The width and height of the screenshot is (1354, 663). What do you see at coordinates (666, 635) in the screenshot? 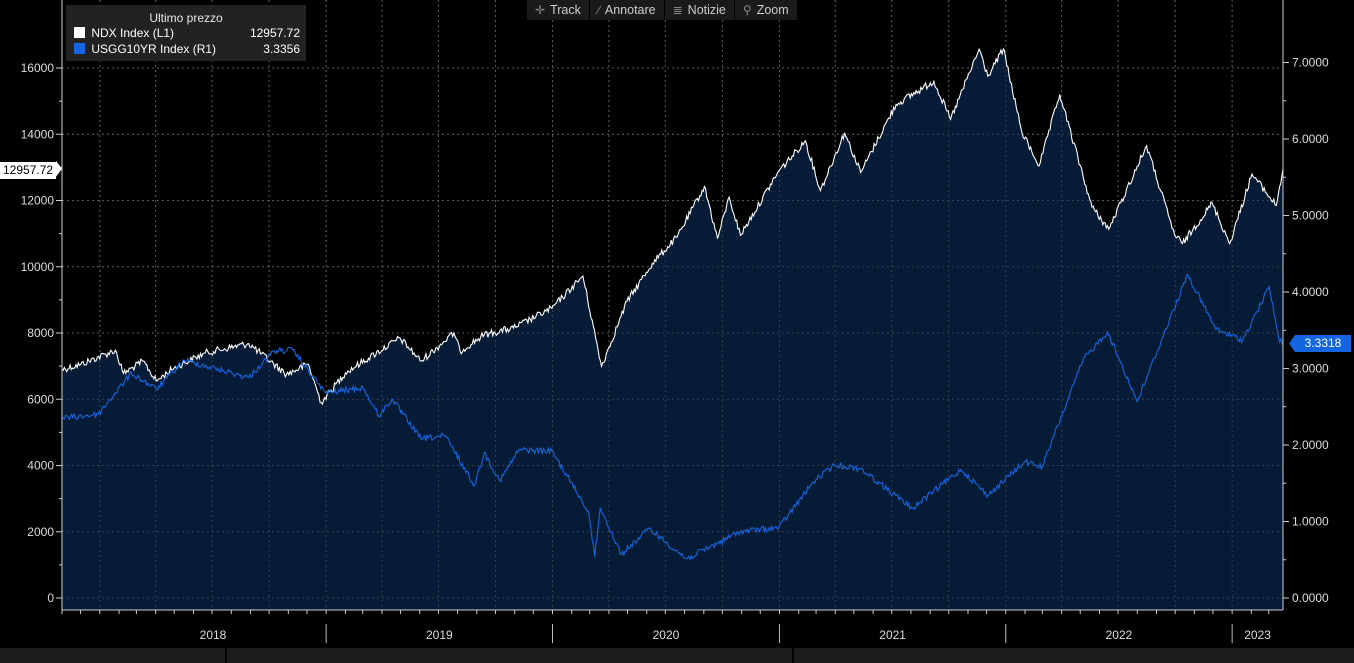
I see `x-axis-year-label: 2020` at bounding box center [666, 635].